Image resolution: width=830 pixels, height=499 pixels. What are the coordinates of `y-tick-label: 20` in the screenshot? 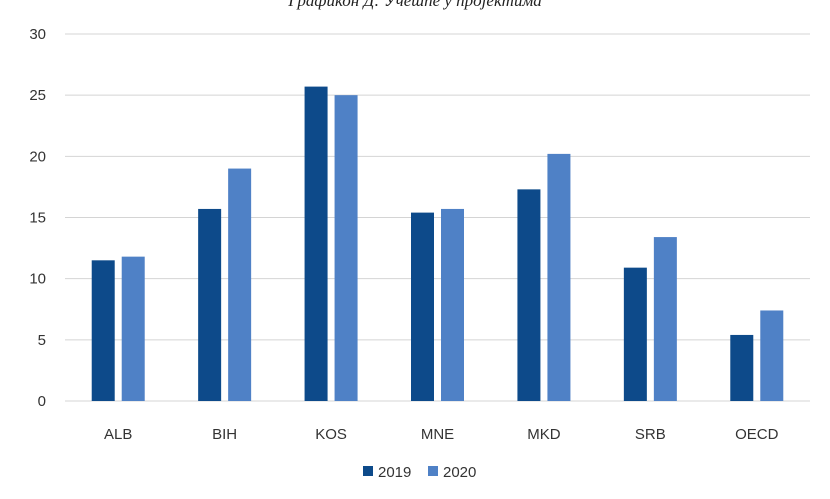 It's located at (37, 156).